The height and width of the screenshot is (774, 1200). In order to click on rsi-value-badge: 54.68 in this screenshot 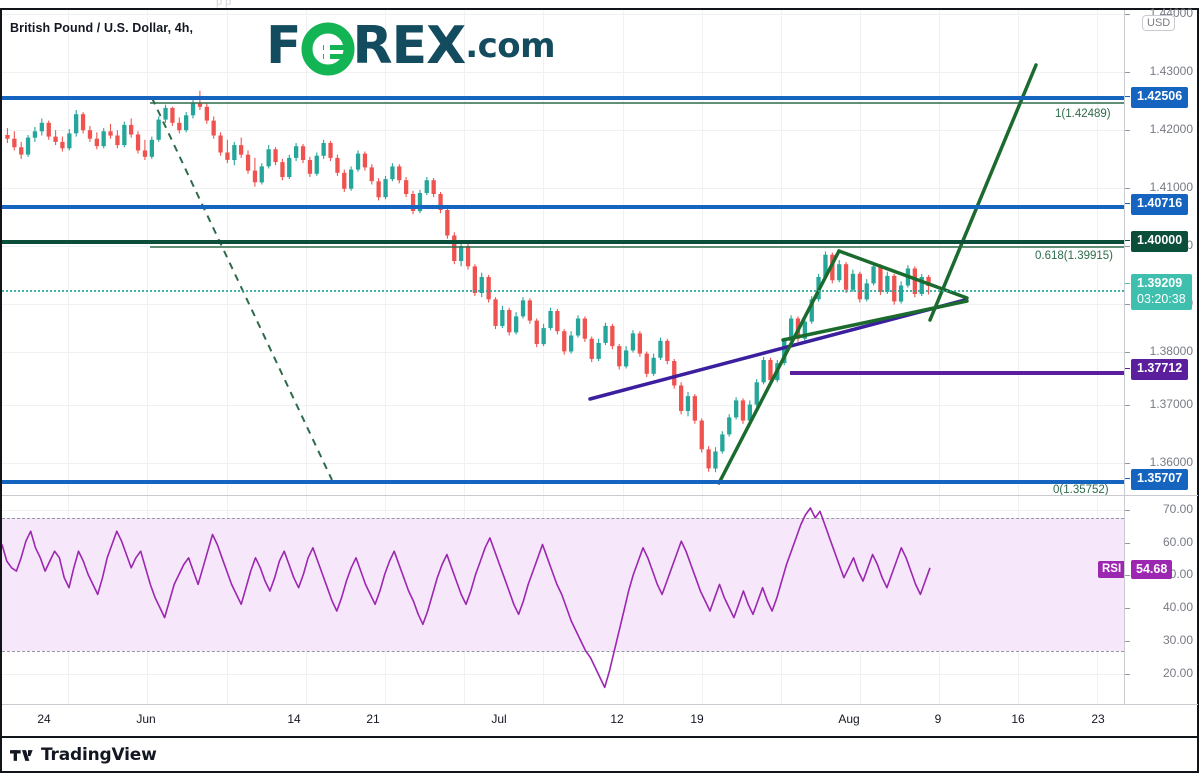, I will do `click(1152, 569)`.